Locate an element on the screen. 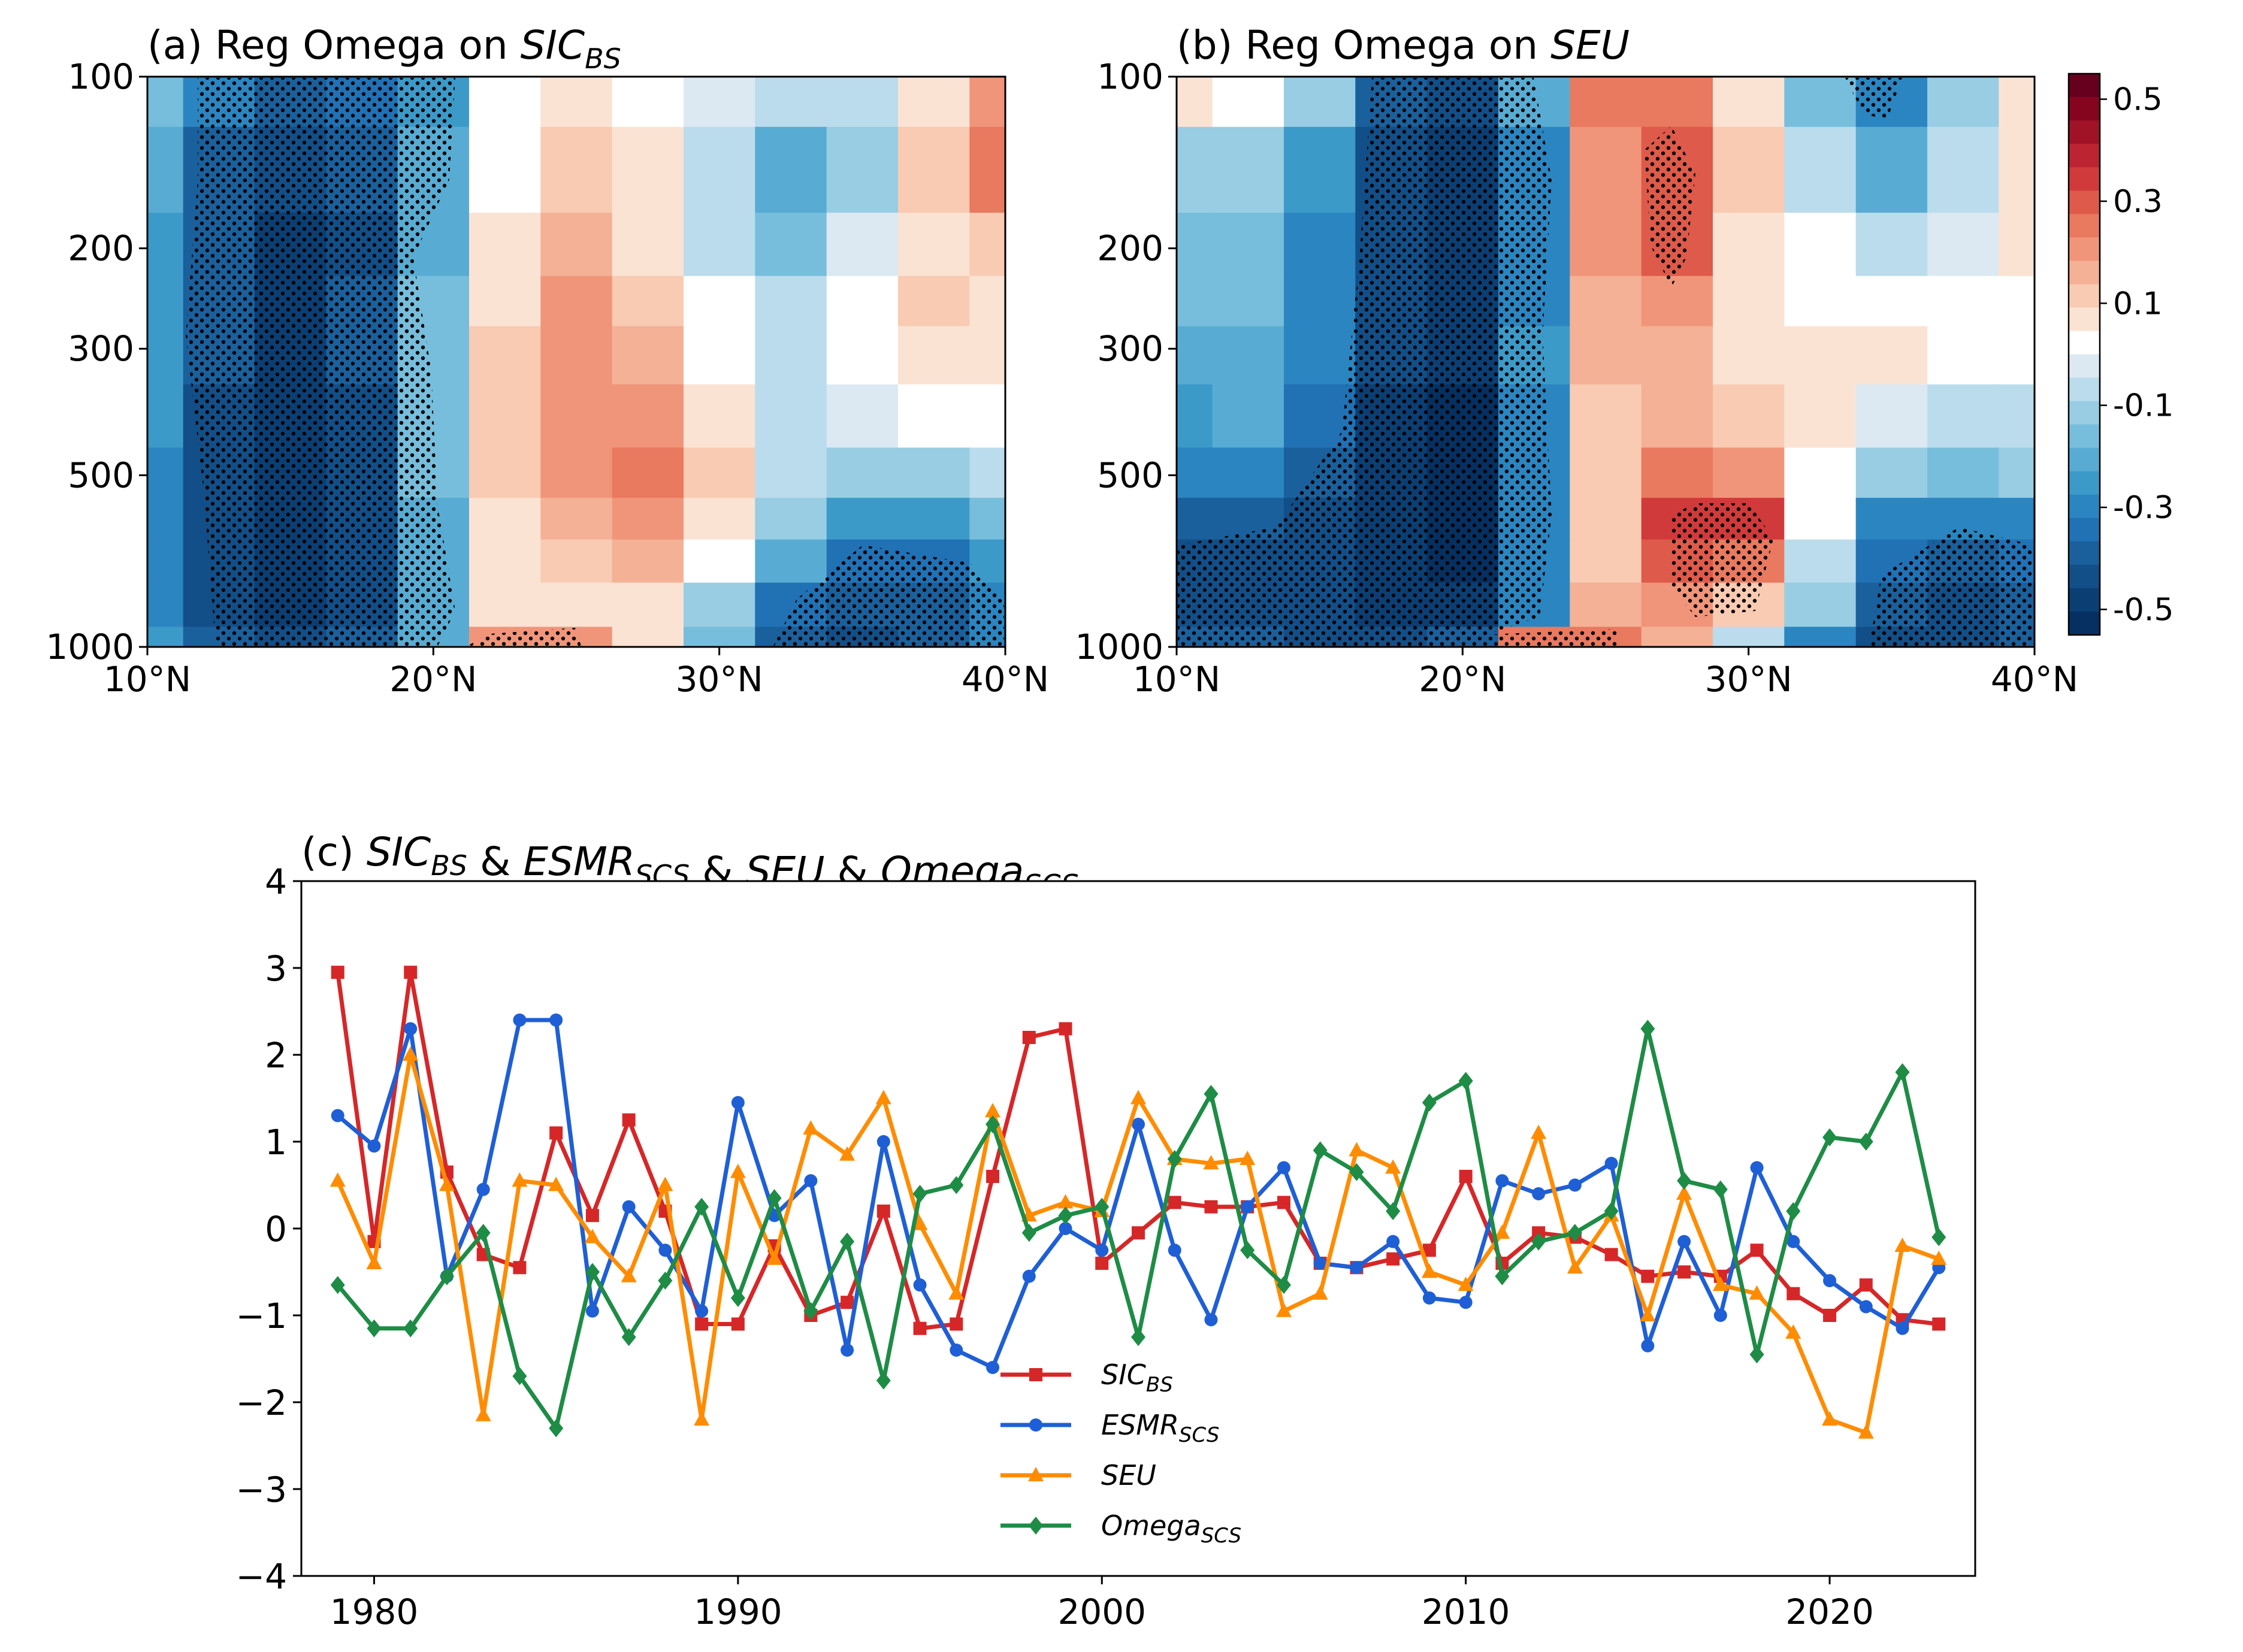 The image size is (2243, 1652). y-tick-label: 100 is located at coordinates (1130, 76).